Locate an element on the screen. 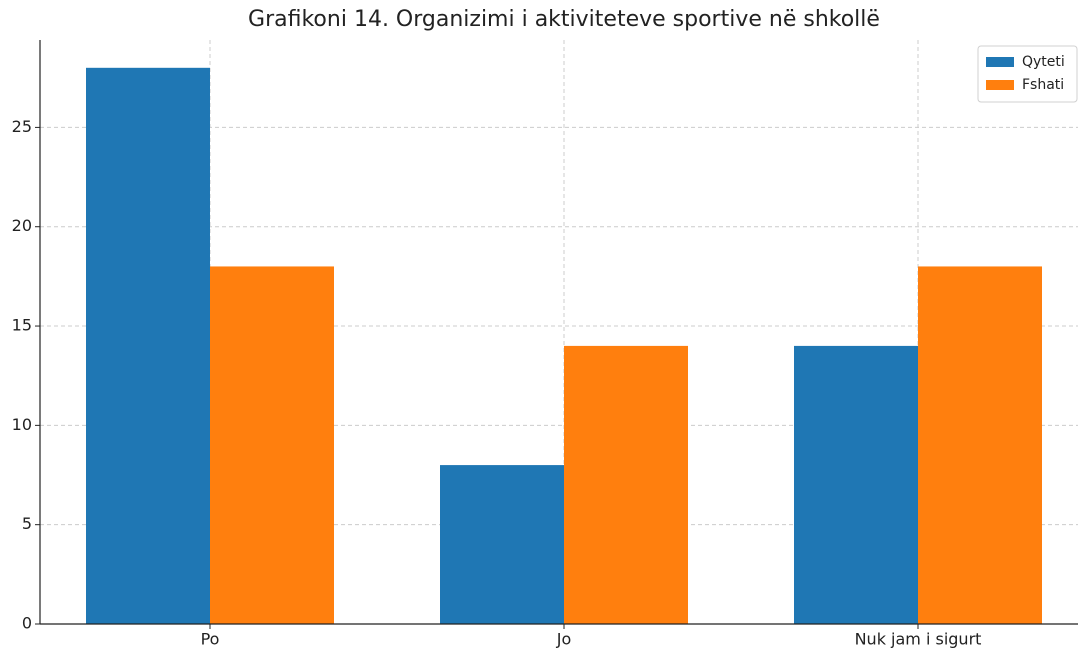 Image resolution: width=1078 pixels, height=650 pixels. x-tick-label: Jo is located at coordinates (564, 639).